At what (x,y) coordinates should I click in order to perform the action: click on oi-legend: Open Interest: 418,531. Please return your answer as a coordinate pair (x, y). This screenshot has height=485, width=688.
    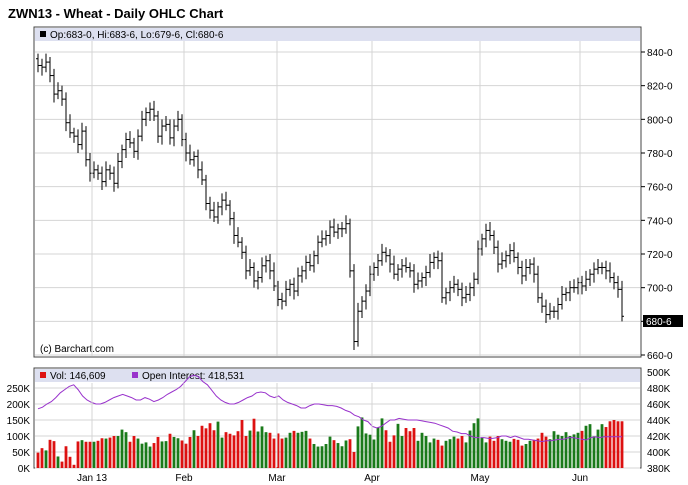
    Looking at the image, I should click on (193, 376).